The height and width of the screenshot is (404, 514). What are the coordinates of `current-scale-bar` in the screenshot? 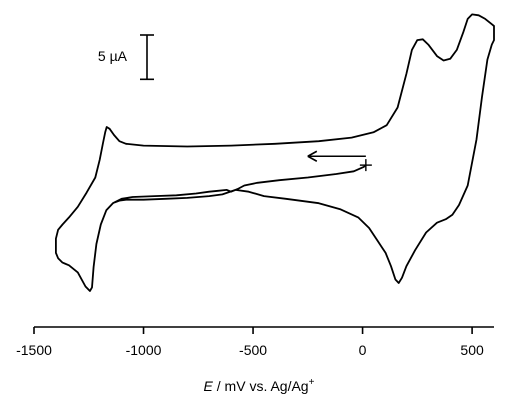 It's located at (147, 57).